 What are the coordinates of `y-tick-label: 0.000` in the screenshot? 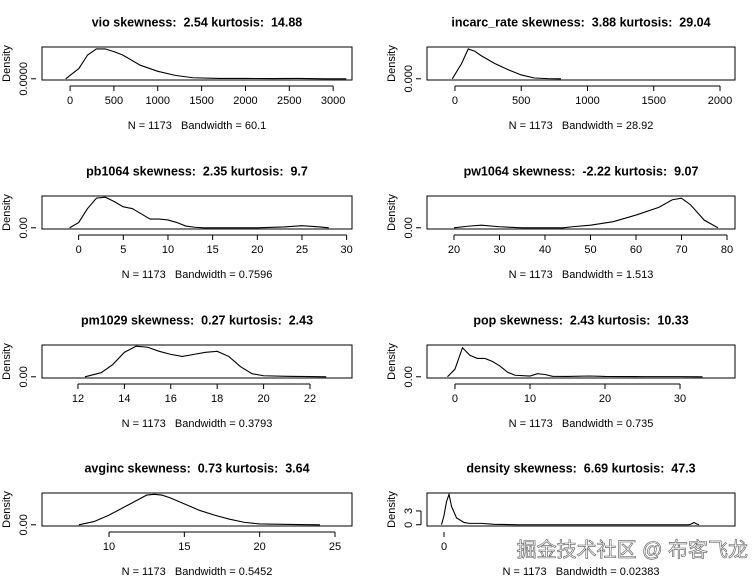 It's located at (409, 79).